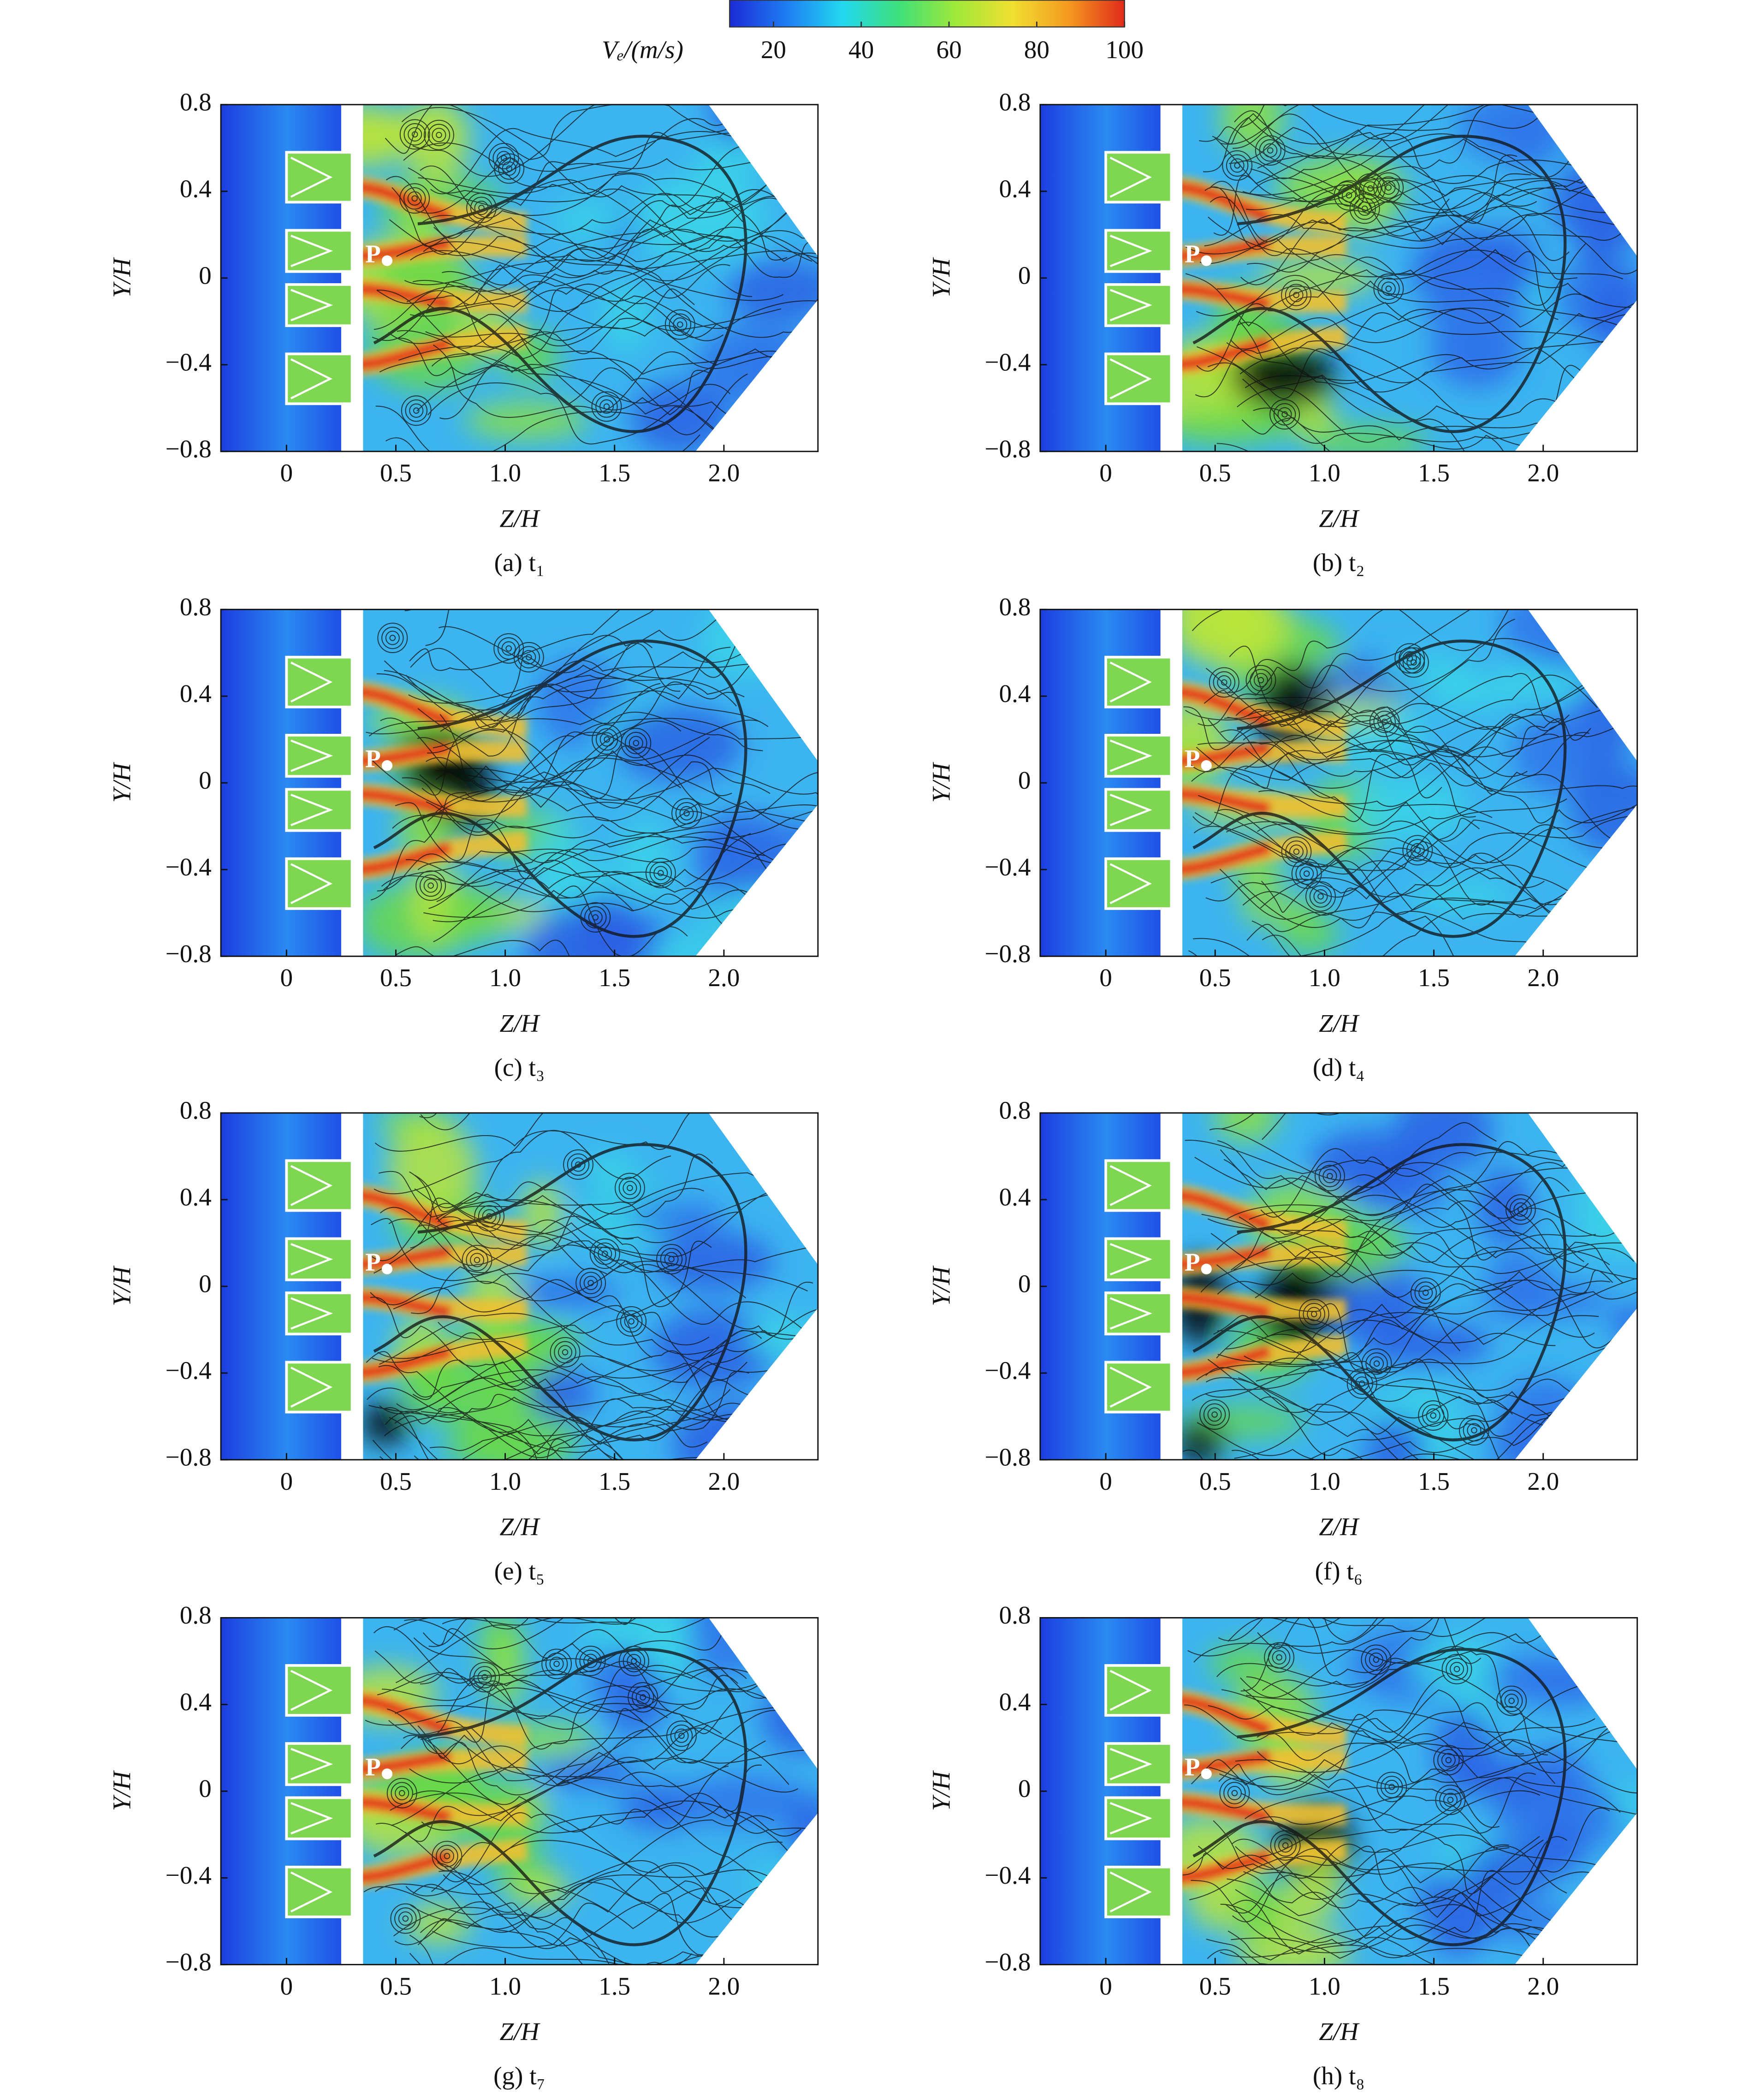  Describe the element at coordinates (1434, 473) in the screenshot. I see `x-tick-label: 1.5` at that location.